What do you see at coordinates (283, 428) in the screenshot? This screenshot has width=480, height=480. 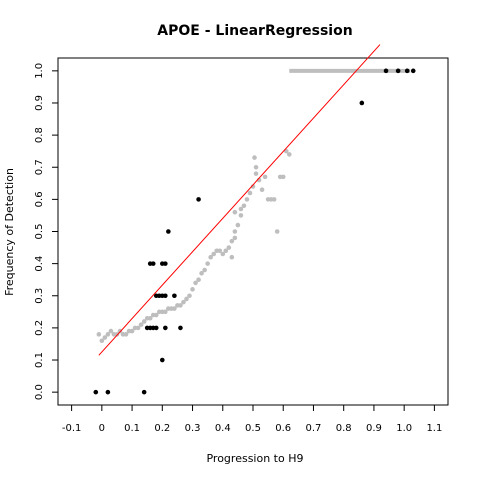 I see `x-tick-label: 0.6` at bounding box center [283, 428].